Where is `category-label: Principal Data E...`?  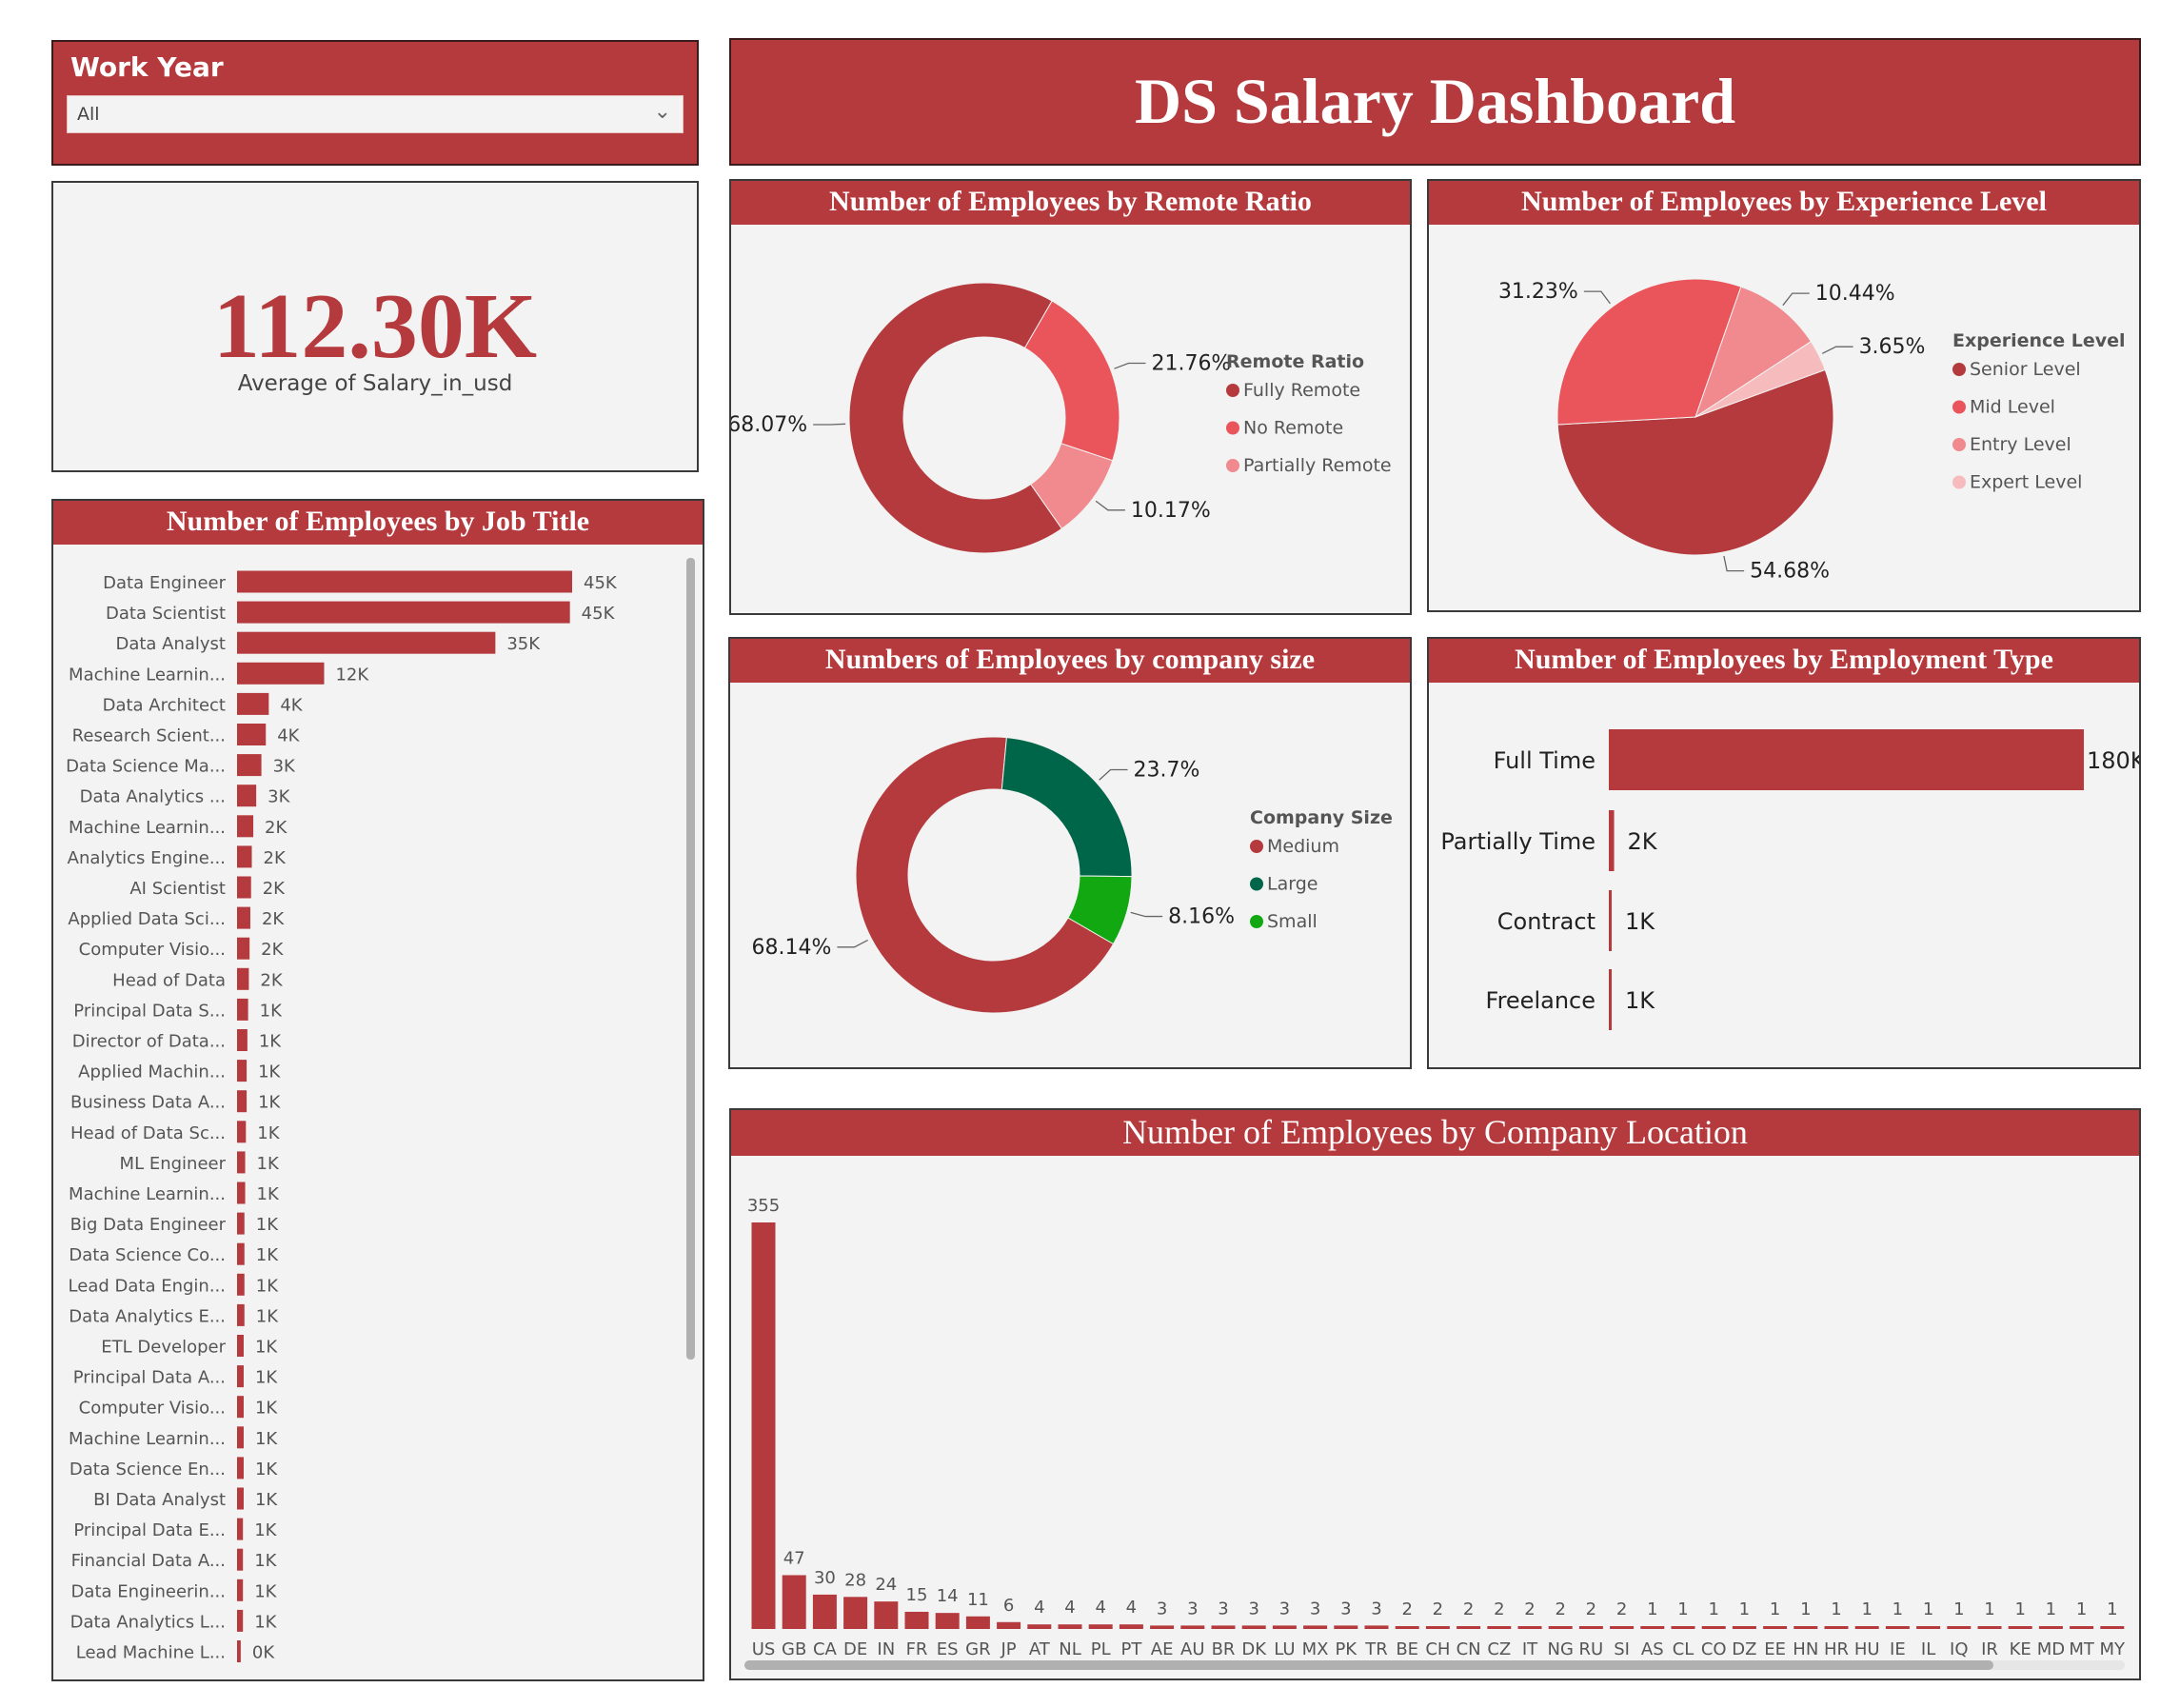
category-label: Principal Data E... is located at coordinates (149, 1530).